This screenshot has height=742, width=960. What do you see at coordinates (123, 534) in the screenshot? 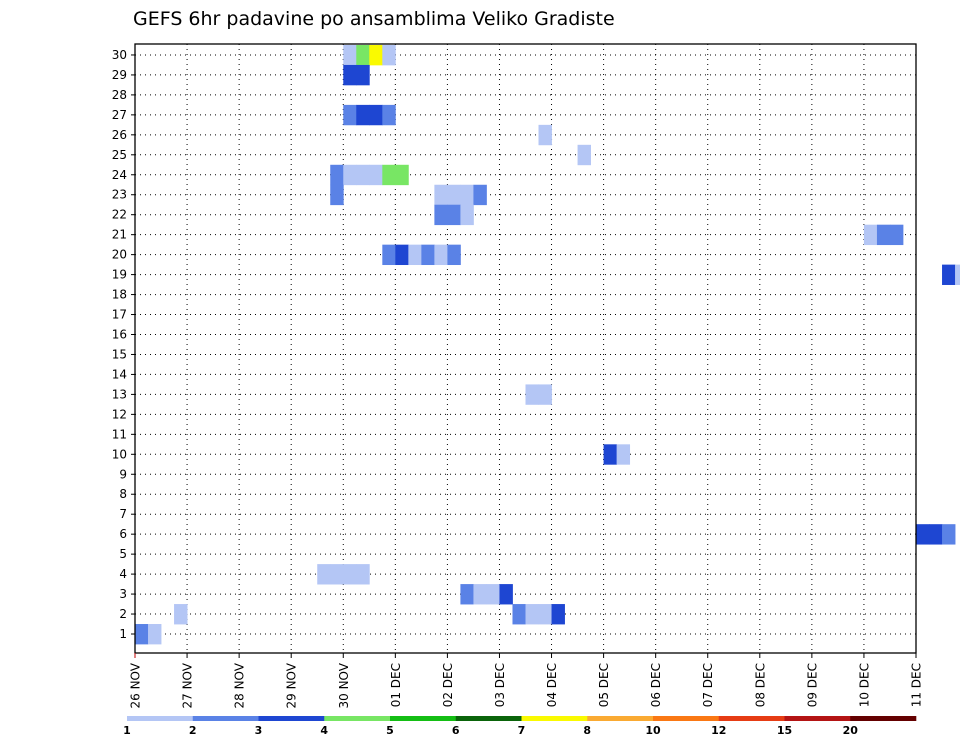
I see `y-tick-label: 6` at bounding box center [123, 534].